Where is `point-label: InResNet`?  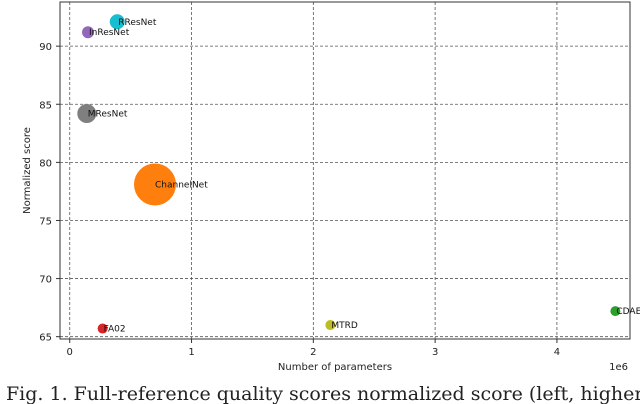
point-label: InResNet is located at coordinates (109, 33).